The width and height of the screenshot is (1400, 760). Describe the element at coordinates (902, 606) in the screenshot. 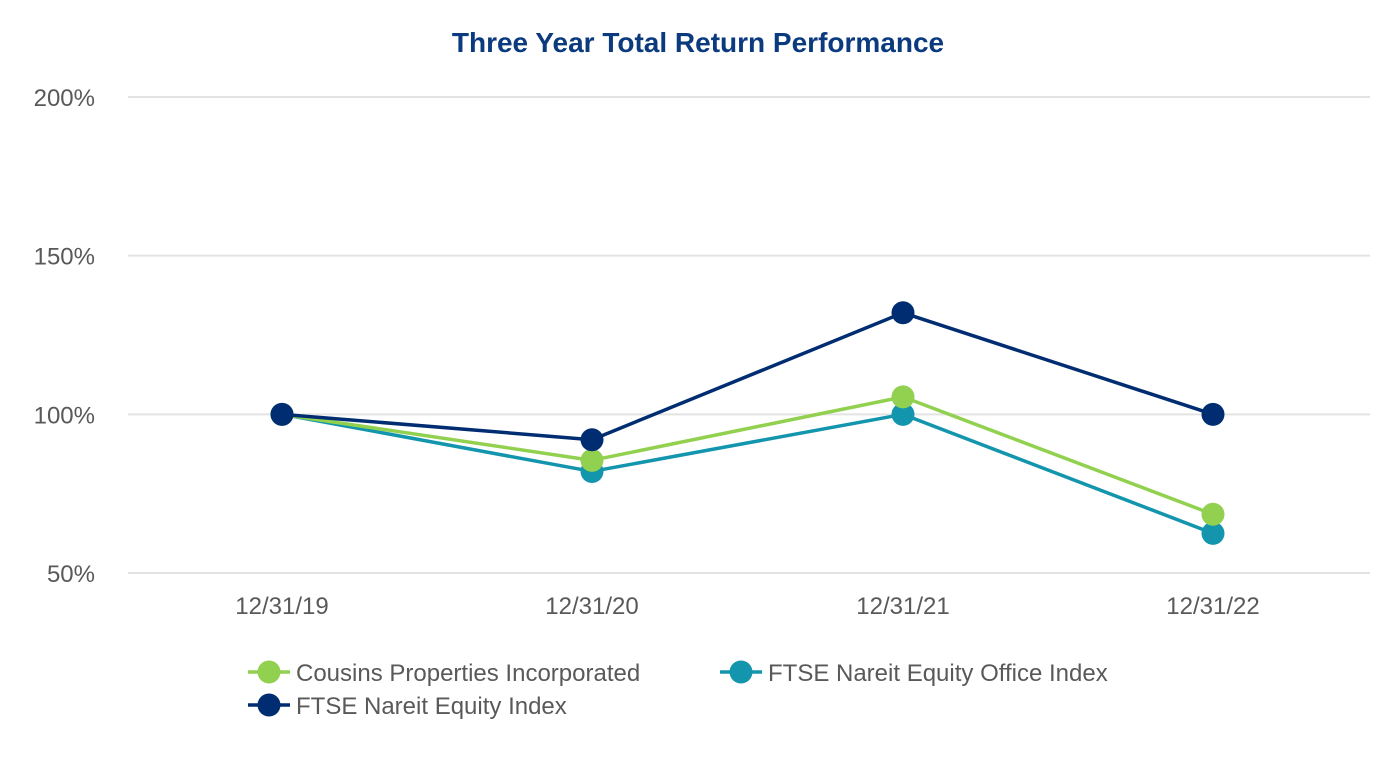

I see `x-tick-label: 12/31/21` at that location.